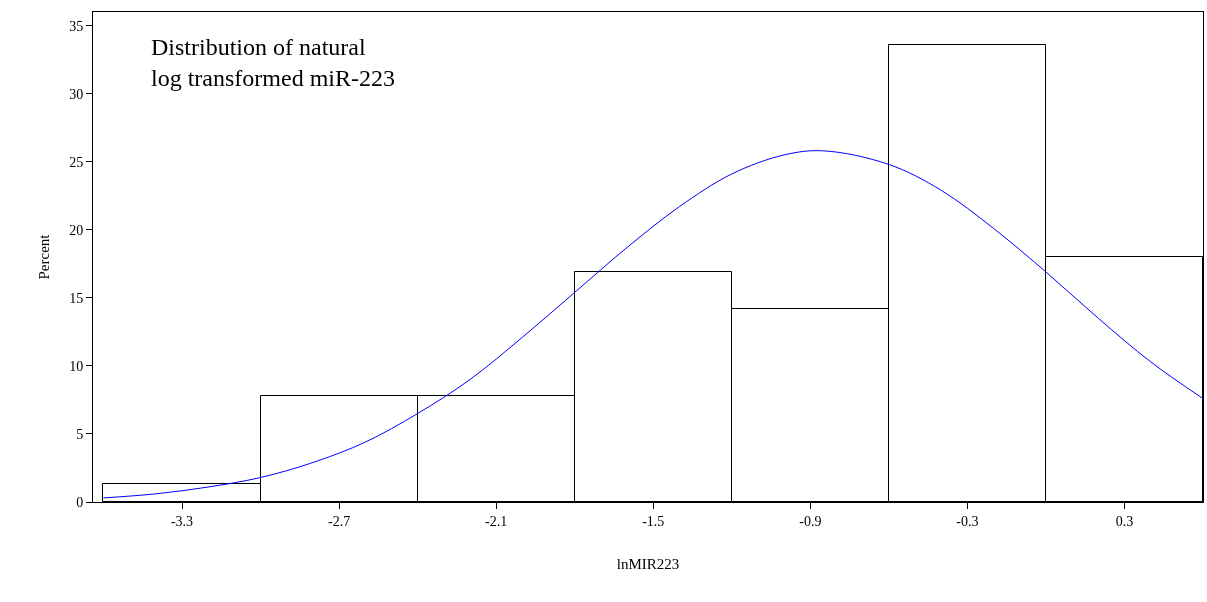 Image resolution: width=1207 pixels, height=602 pixels. Describe the element at coordinates (273, 63) in the screenshot. I see `annotation: Distribution of natural log transformed miR-223` at that location.